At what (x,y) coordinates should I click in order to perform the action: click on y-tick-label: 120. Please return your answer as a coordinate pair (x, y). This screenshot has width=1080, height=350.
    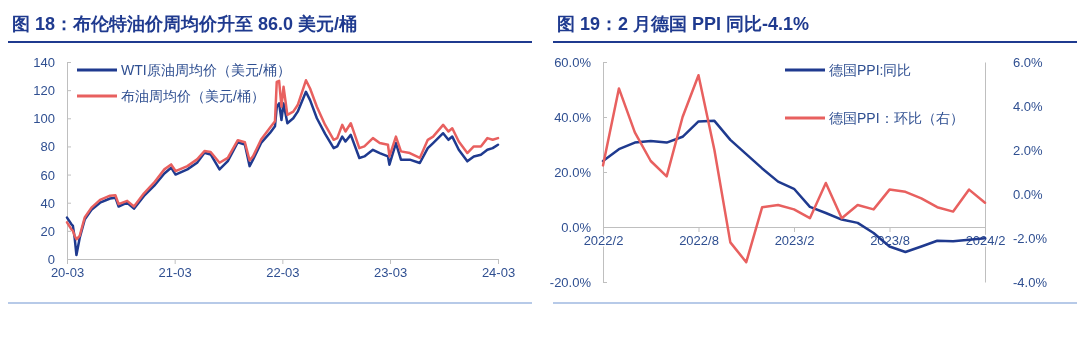
    Looking at the image, I should click on (44, 91).